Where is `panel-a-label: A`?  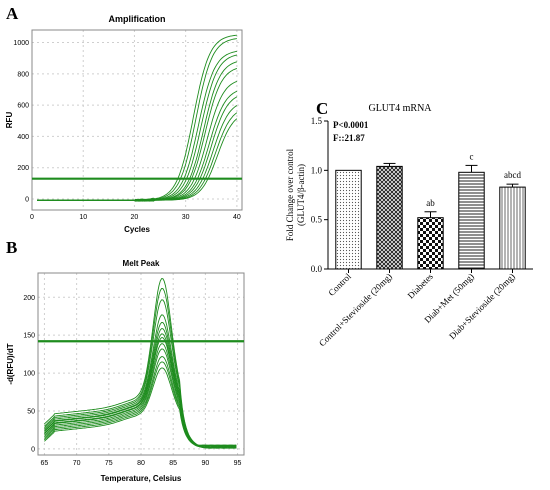
panel-a-label: A is located at coordinates (12, 13).